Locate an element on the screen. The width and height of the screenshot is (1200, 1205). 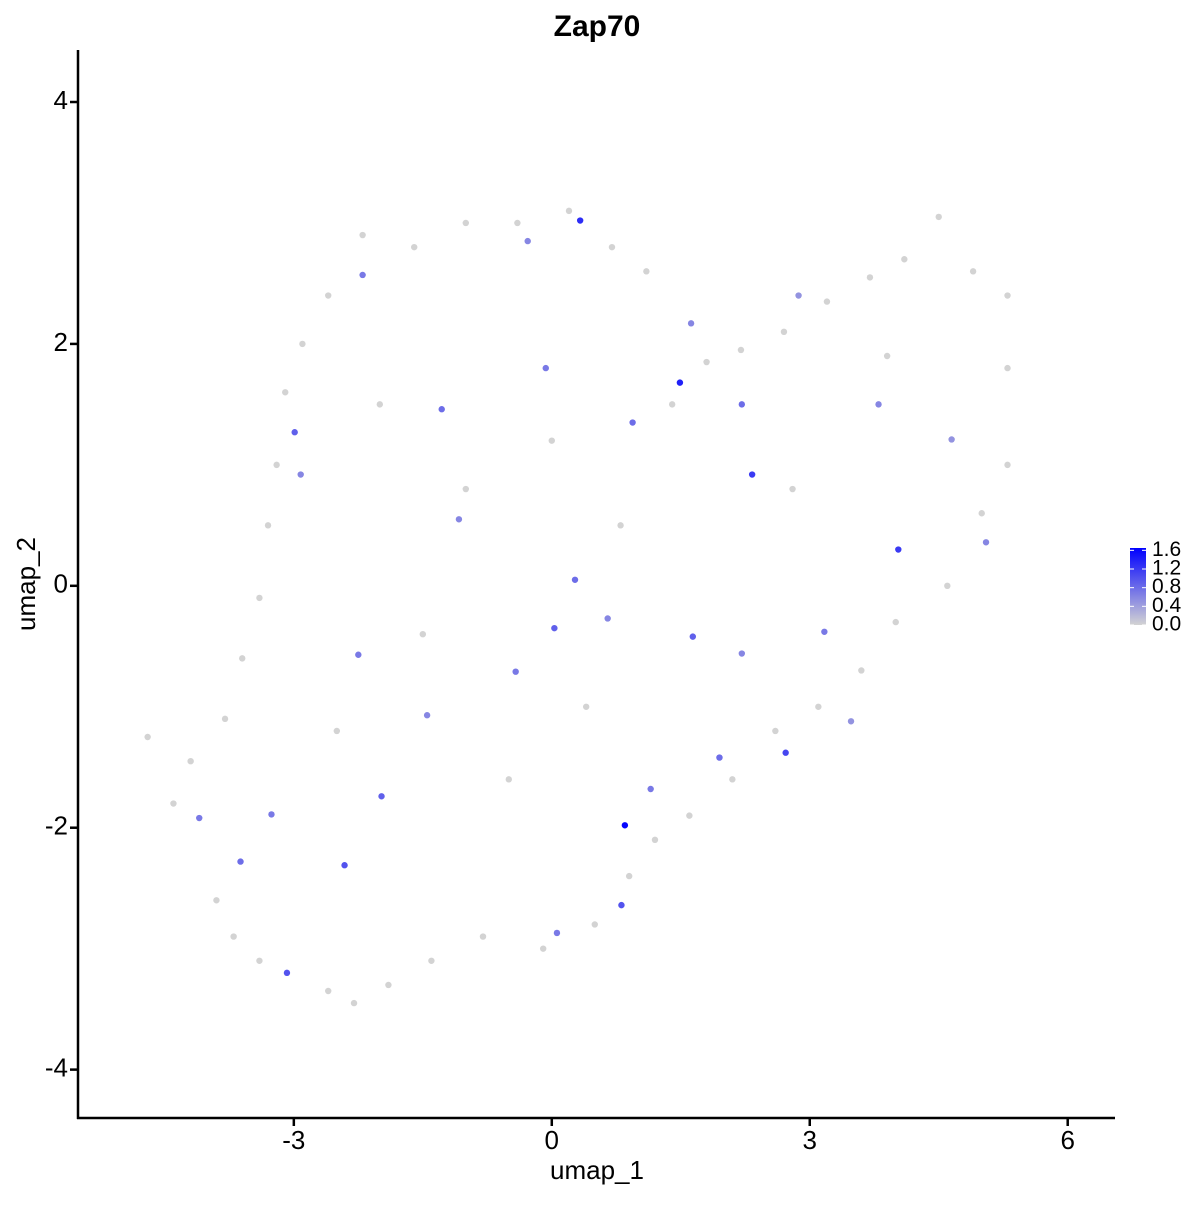
color-tick-label: 0.8 is located at coordinates (1166, 586).